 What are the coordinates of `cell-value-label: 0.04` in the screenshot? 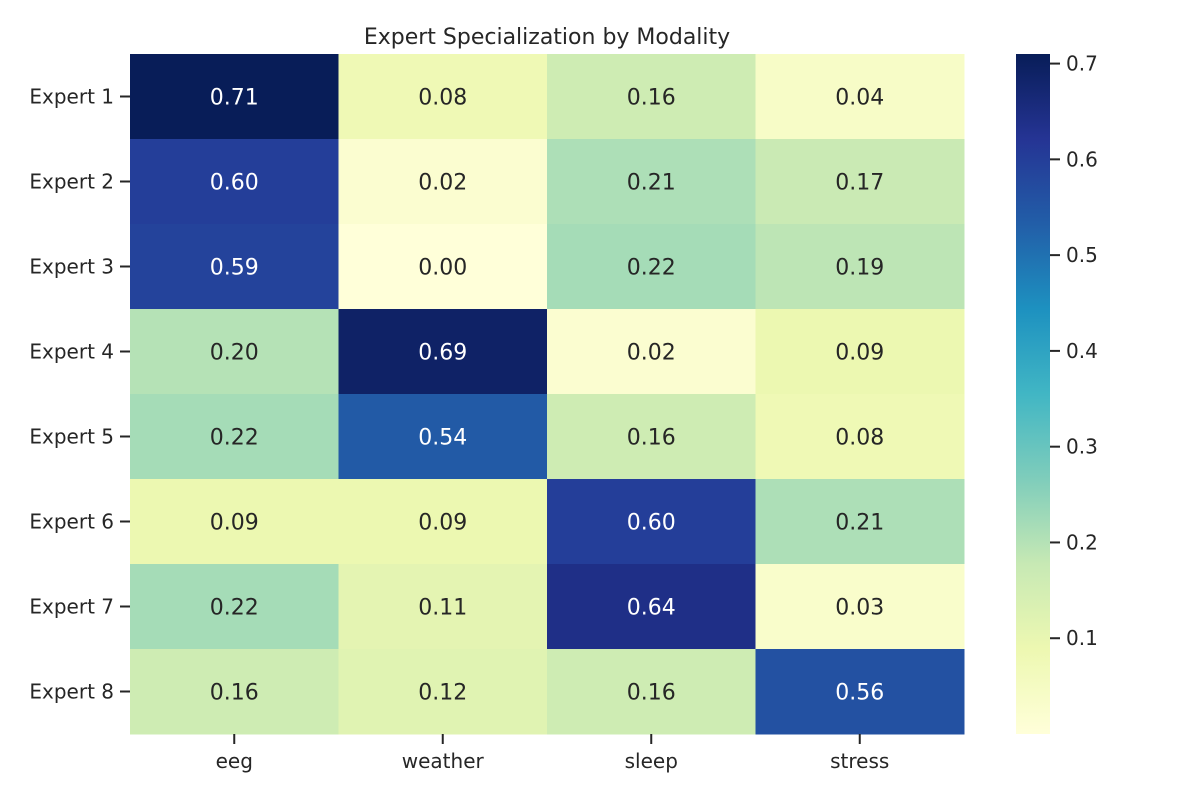 It's located at (859, 98).